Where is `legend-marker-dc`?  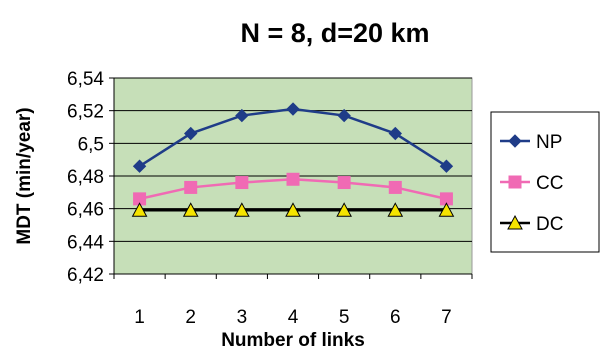 legend-marker-dc is located at coordinates (515, 222).